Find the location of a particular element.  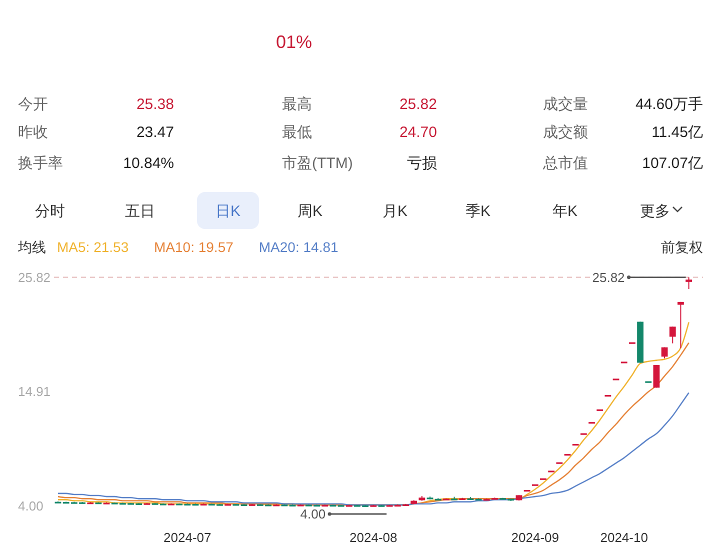

text: 昨收 is located at coordinates (33, 132).